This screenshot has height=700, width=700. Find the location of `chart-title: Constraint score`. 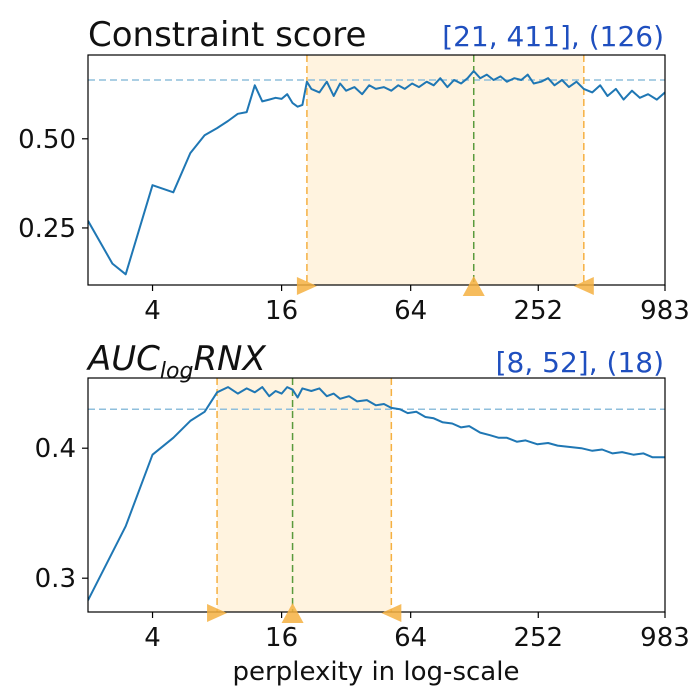

chart-title: Constraint score is located at coordinates (227, 35).